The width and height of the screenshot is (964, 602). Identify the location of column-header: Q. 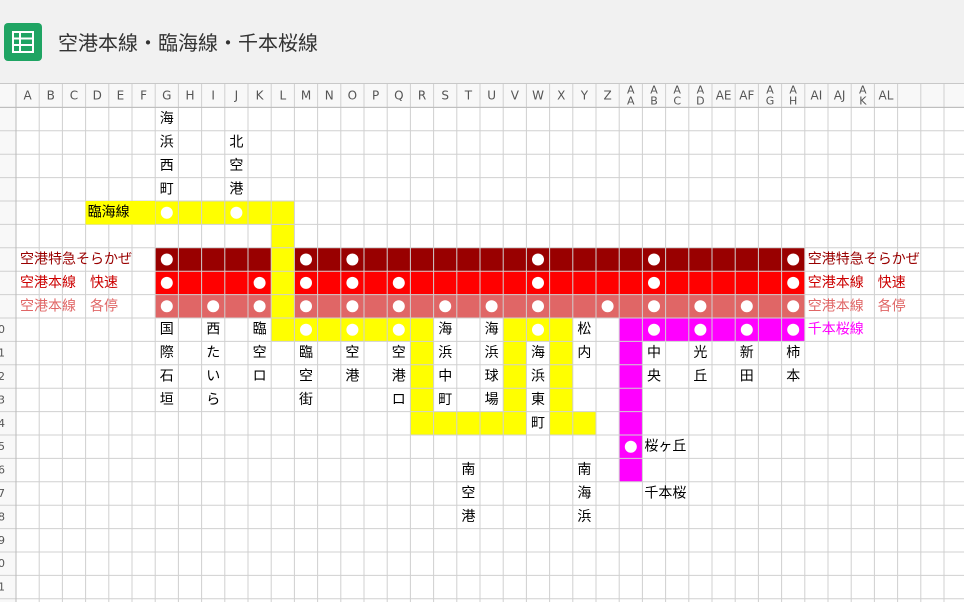
(398, 96).